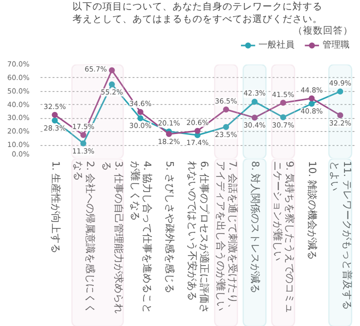 Image resolution: width=360 pixels, height=326 pixels. Describe the element at coordinates (169, 227) in the screenshot. I see `x-tick-label: 5. さびしさや疎外感を感じる` at that location.